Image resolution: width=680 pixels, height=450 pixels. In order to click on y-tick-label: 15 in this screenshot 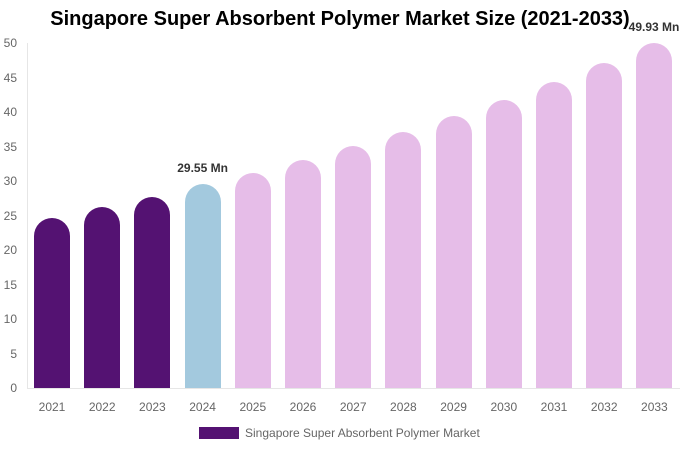, I will do `click(10, 284)`.